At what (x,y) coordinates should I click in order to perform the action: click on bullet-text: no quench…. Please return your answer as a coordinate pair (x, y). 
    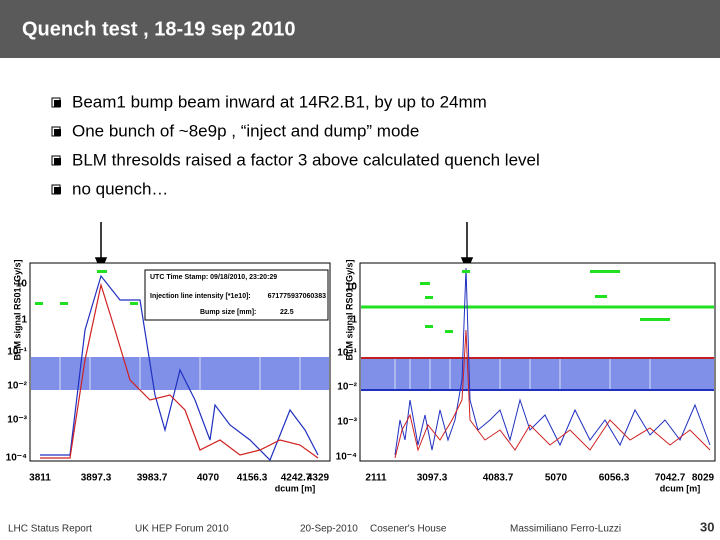
    Looking at the image, I should click on (120, 188).